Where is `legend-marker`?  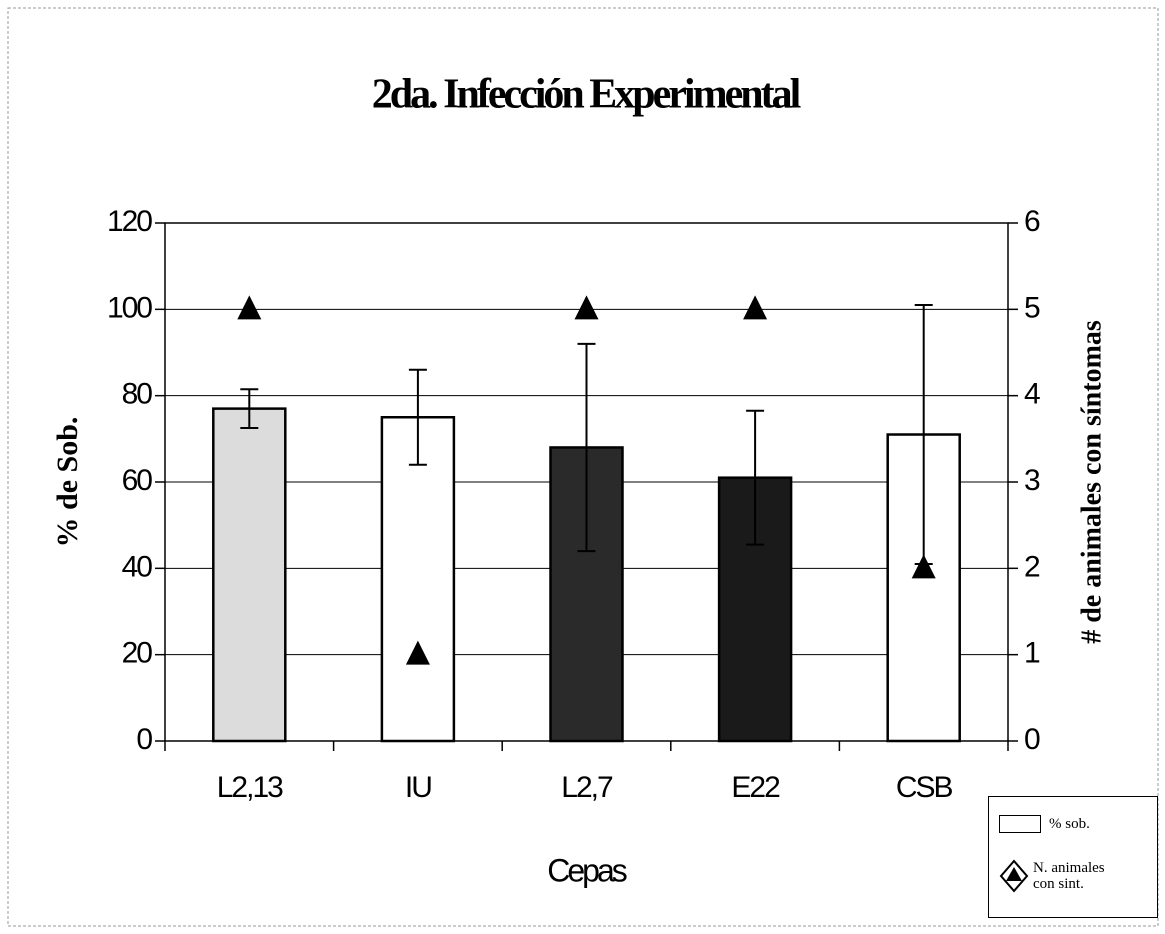
legend-marker is located at coordinates (1014, 876).